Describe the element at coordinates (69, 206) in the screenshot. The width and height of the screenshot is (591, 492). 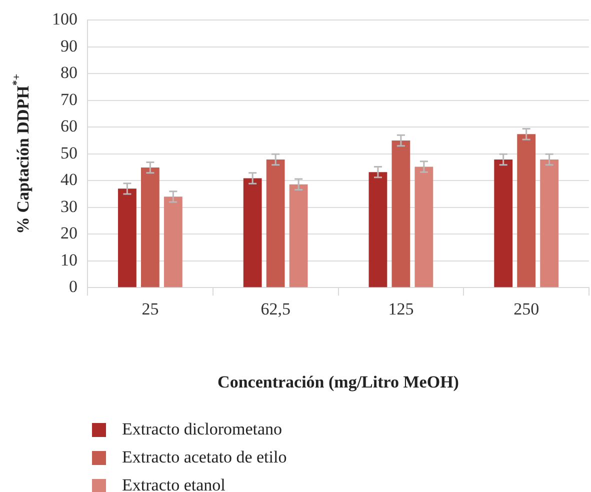
I see `y-tick-label: 30` at that location.